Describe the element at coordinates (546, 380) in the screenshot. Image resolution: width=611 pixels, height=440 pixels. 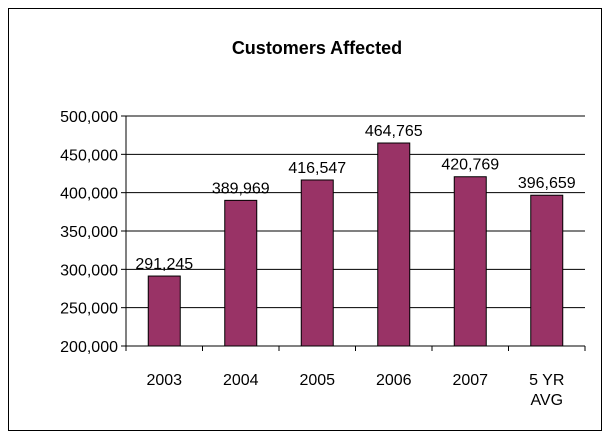
I see `x-tick-label-line: 5 YR` at that location.